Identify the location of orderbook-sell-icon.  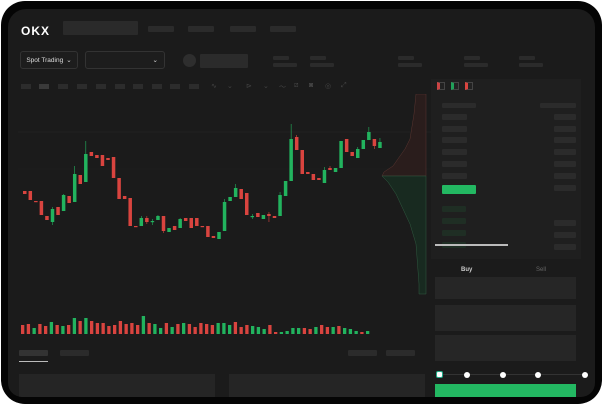
(469, 86).